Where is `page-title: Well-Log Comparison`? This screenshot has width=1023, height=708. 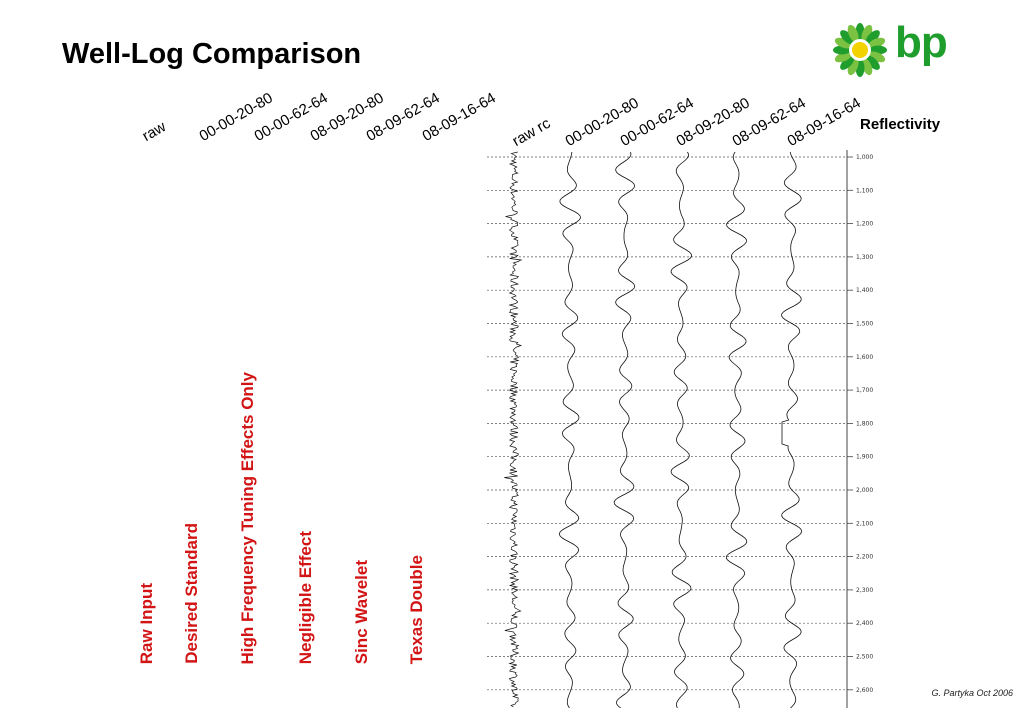 page-title: Well-Log Comparison is located at coordinates (212, 54).